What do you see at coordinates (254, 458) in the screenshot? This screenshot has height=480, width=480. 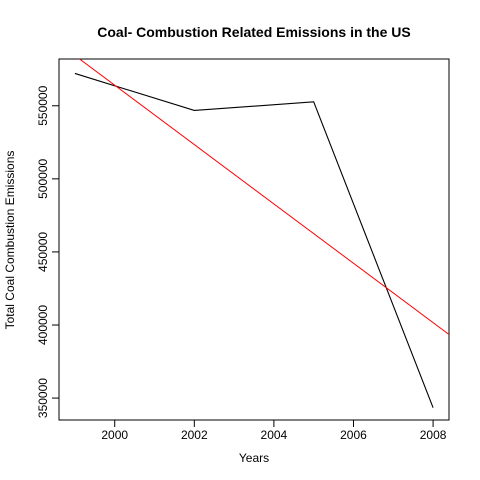 I see `x-axis-label: Years` at bounding box center [254, 458].